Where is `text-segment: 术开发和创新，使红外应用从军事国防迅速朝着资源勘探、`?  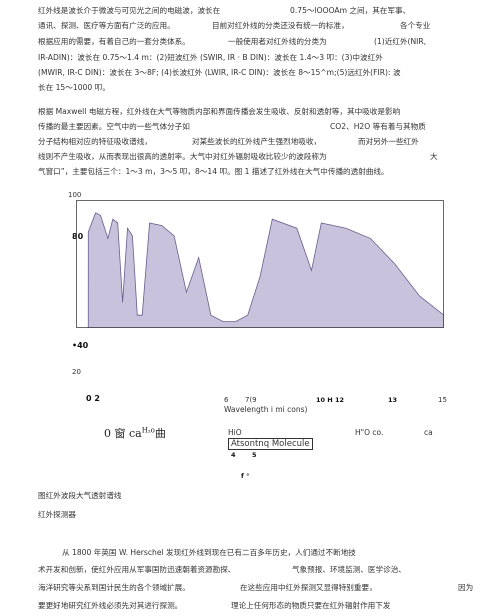 text-segment: 术开发和创新，使红外应用从军事国防迅速朝着资源勘探、 is located at coordinates (137, 569).